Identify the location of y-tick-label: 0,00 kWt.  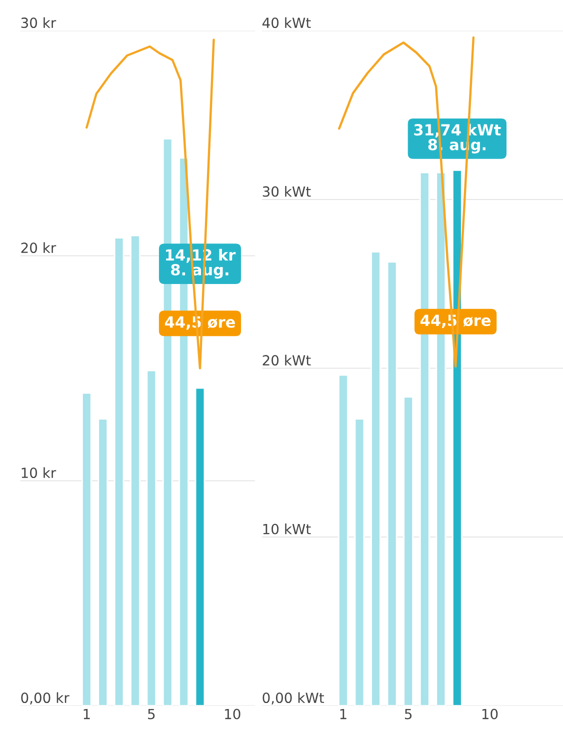
(293, 698).